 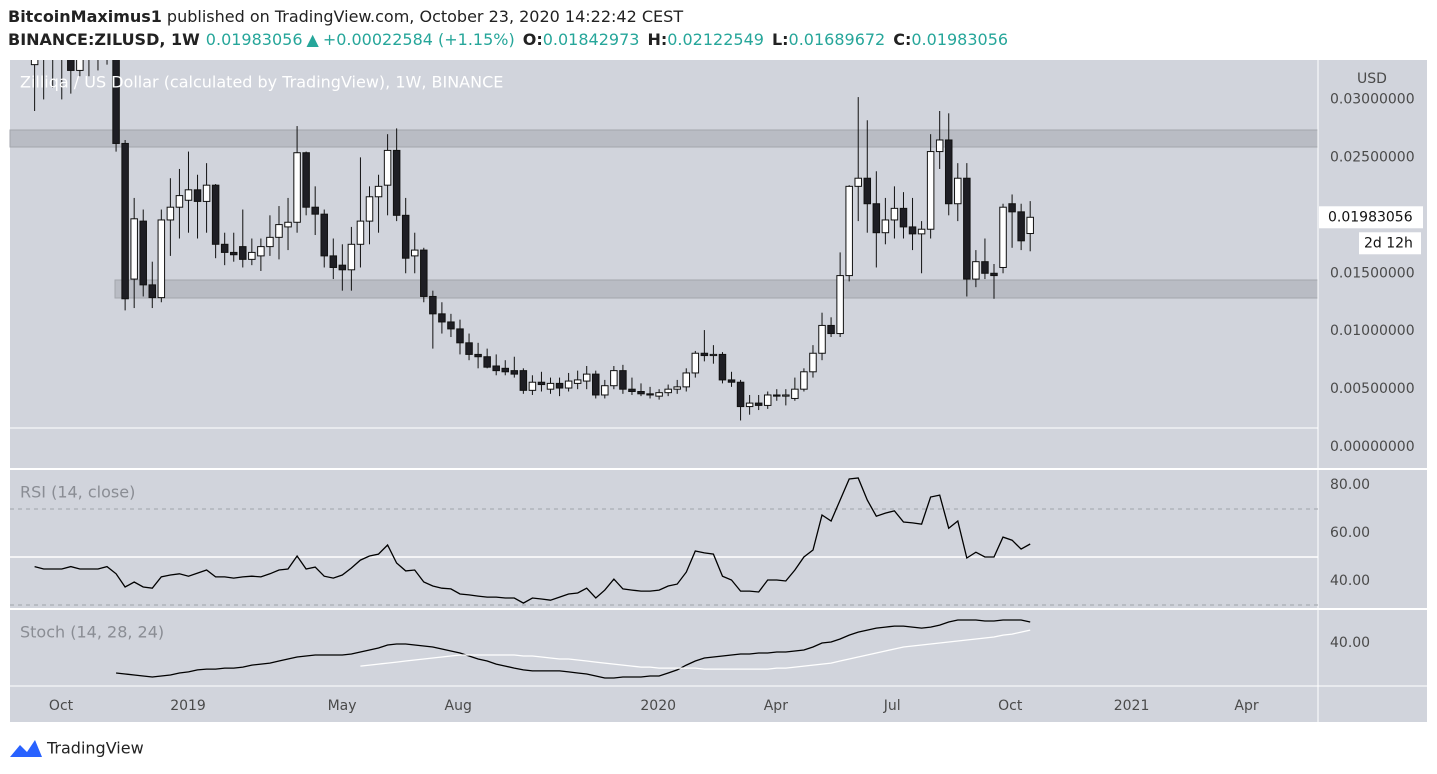 I want to click on change: +0.00022584 (+1.15%), so click(x=419, y=39).